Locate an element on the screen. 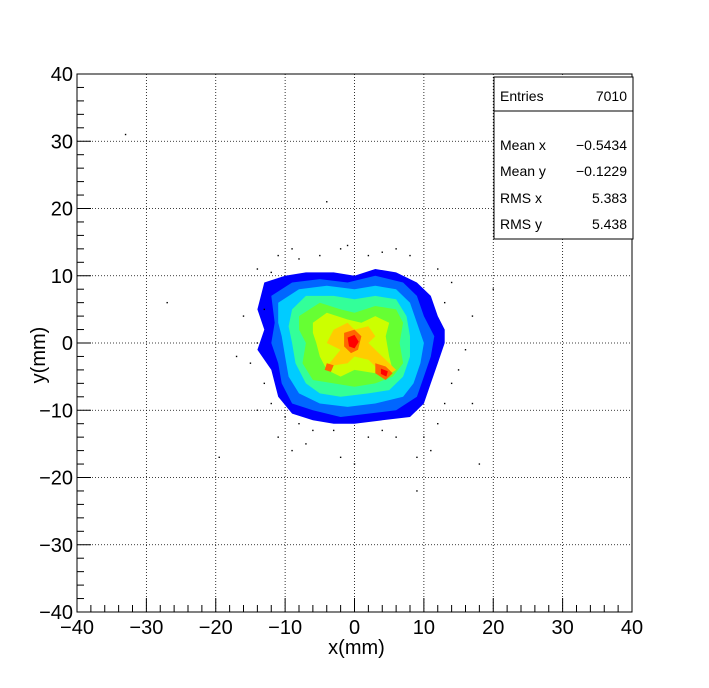 The width and height of the screenshot is (709, 688). stats-rms-x-label: RMS x is located at coordinates (521, 198).